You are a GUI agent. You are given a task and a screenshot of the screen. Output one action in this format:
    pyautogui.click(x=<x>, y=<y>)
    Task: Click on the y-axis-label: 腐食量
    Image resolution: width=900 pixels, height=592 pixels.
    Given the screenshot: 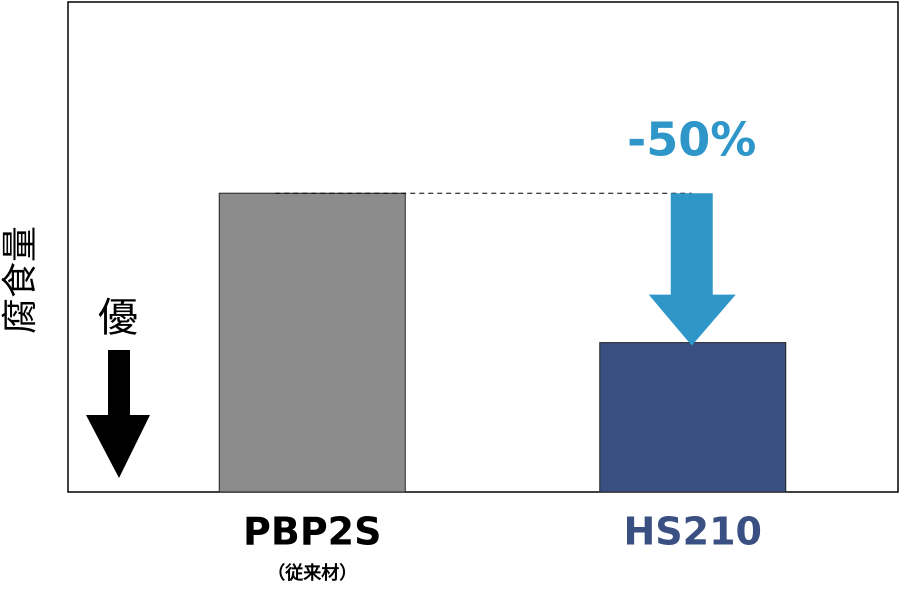 What is the action you would take?
    pyautogui.click(x=20, y=280)
    